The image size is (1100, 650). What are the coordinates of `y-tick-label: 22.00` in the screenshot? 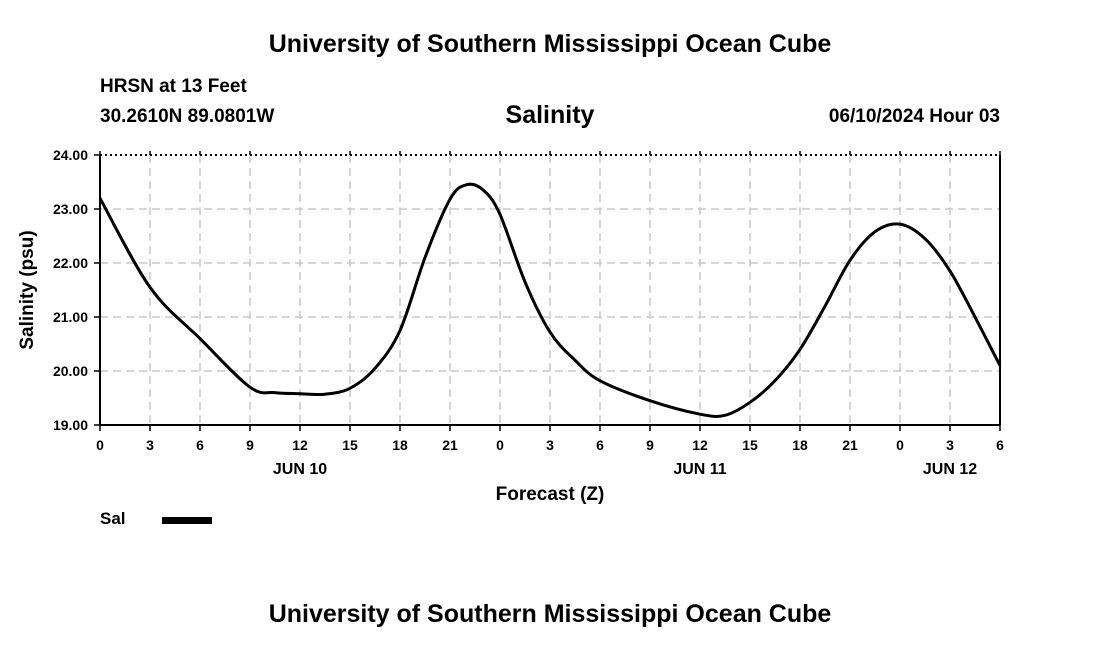 It's located at (70, 263).